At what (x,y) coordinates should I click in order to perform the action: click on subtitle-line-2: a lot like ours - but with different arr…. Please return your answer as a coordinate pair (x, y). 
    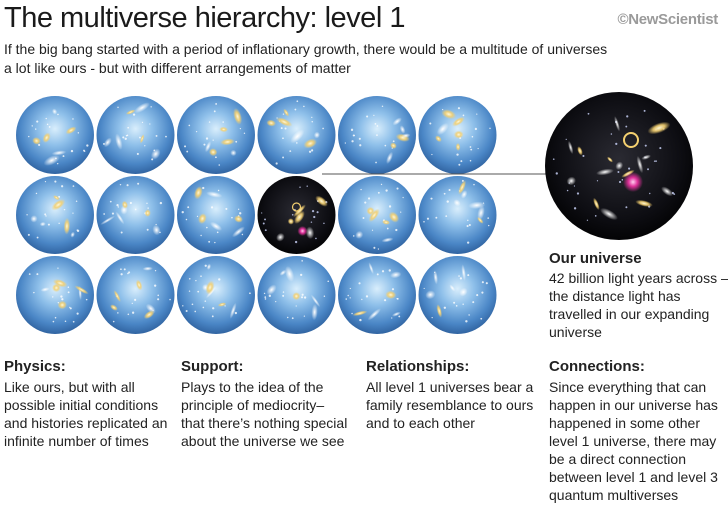
    Looking at the image, I should click on (177, 68).